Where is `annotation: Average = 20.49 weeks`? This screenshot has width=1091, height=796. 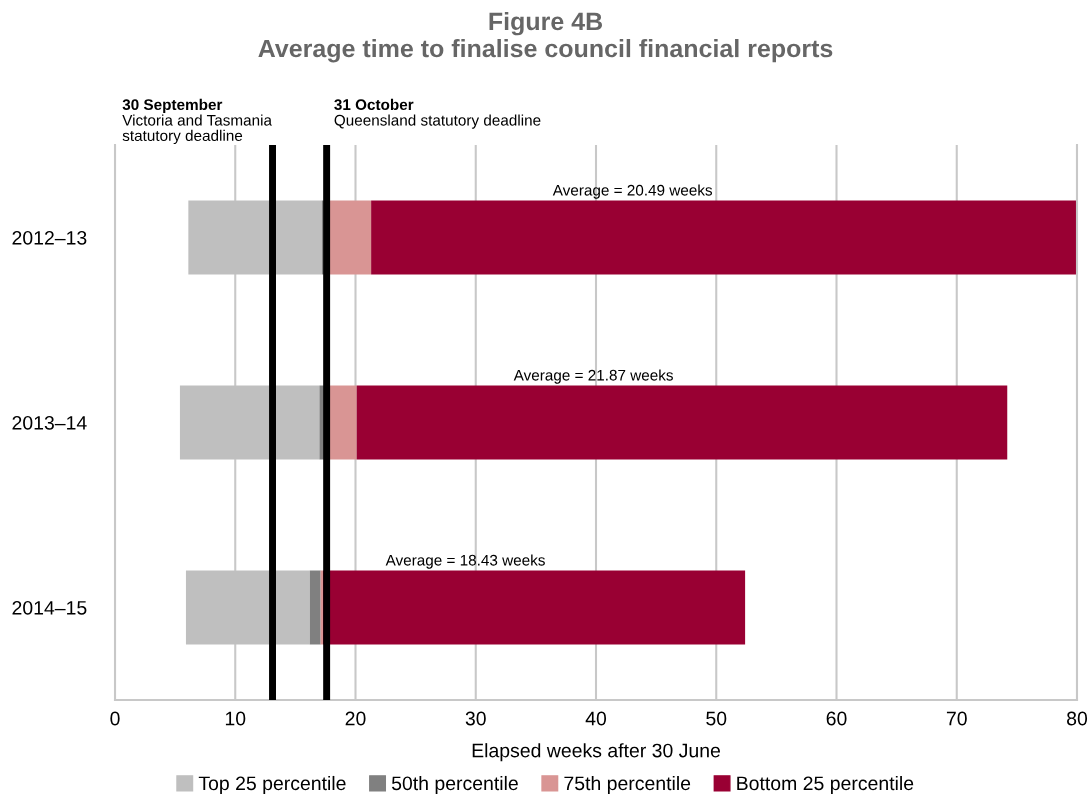
annotation: Average = 20.49 weeks is located at coordinates (632, 191).